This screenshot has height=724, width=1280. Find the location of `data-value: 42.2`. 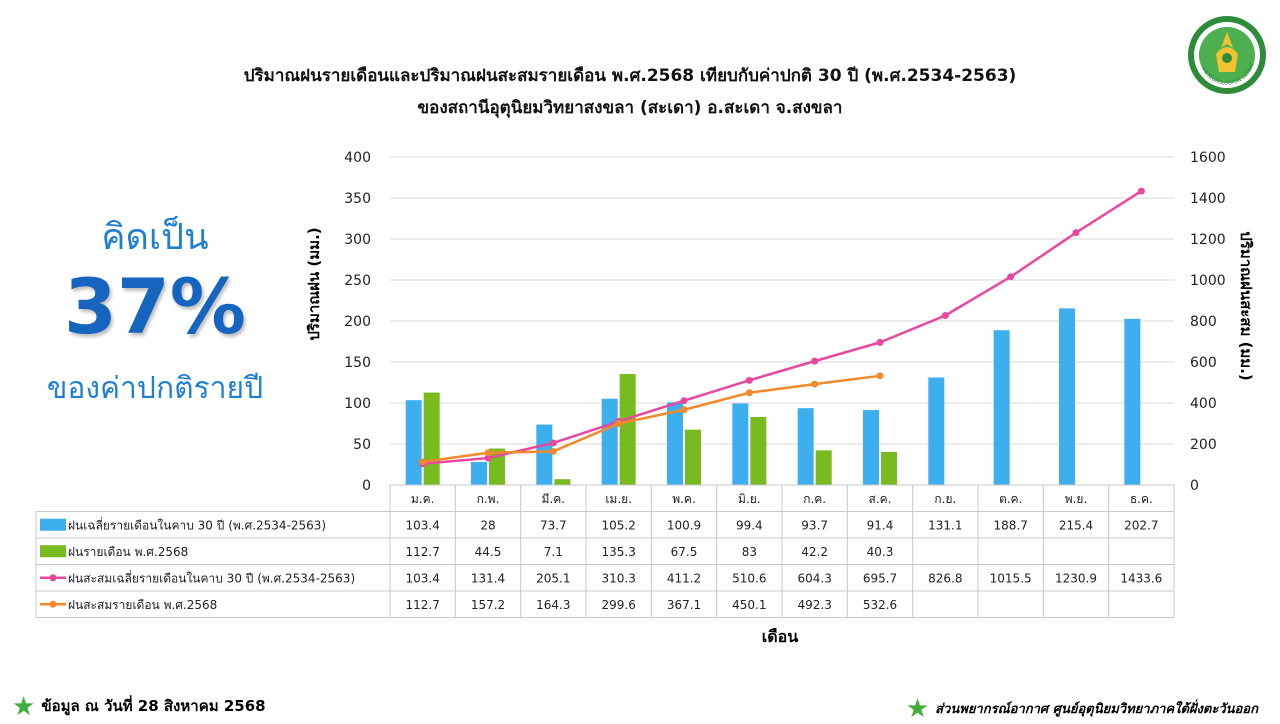

data-value: 42.2 is located at coordinates (814, 552).